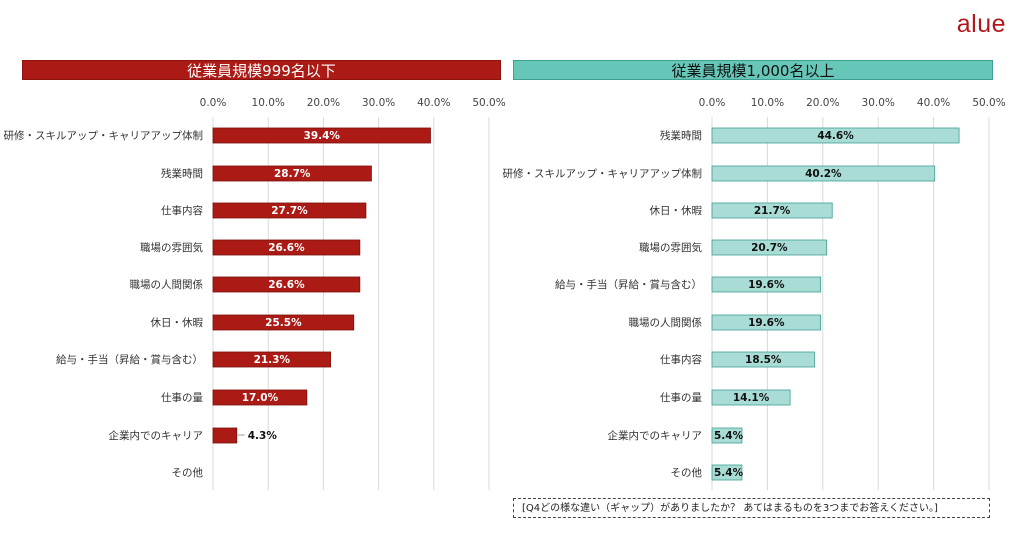 This screenshot has width=1024, height=542. I want to click on left-tick-label: 20.0%, so click(323, 103).